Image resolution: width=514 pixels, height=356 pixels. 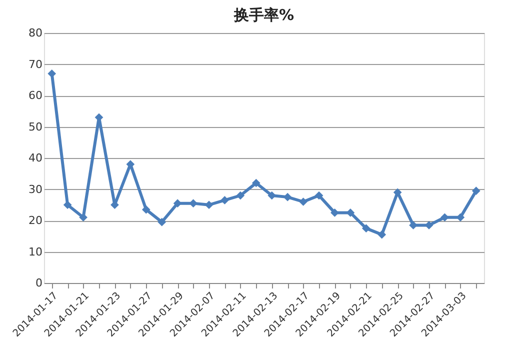 I want to click on y-tick-label: 70, so click(x=35, y=64).